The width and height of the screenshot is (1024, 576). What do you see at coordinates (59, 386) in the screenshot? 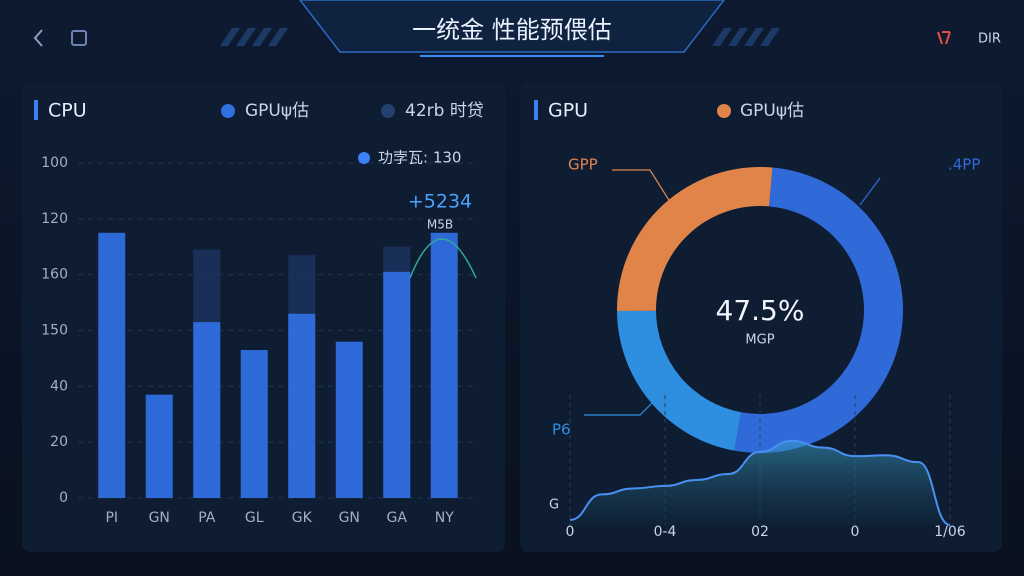
I see `y-tick-label: 40` at bounding box center [59, 386].